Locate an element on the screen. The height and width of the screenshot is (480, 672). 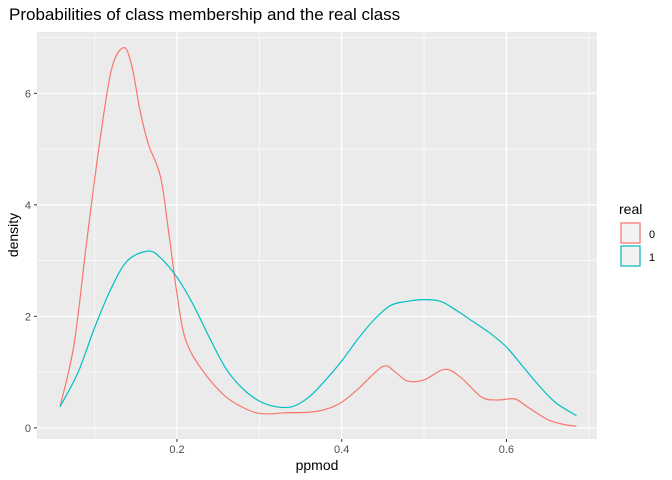
x-tick-label: 0.4 is located at coordinates (341, 450).